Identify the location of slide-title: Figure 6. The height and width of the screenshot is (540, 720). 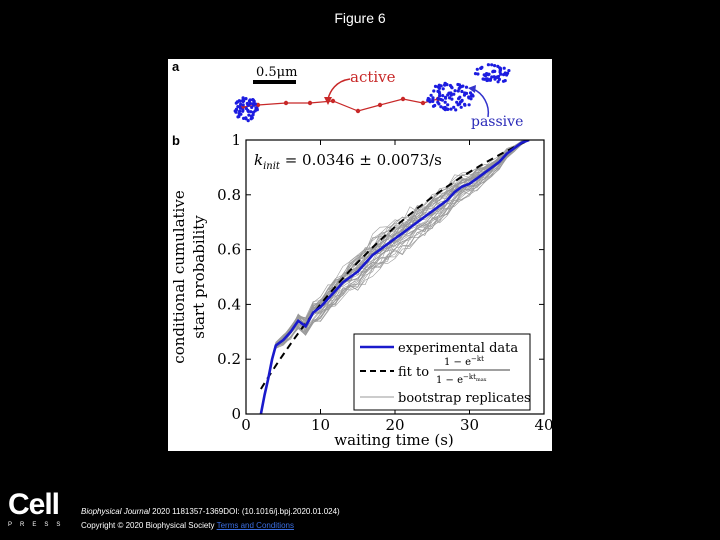
(360, 18).